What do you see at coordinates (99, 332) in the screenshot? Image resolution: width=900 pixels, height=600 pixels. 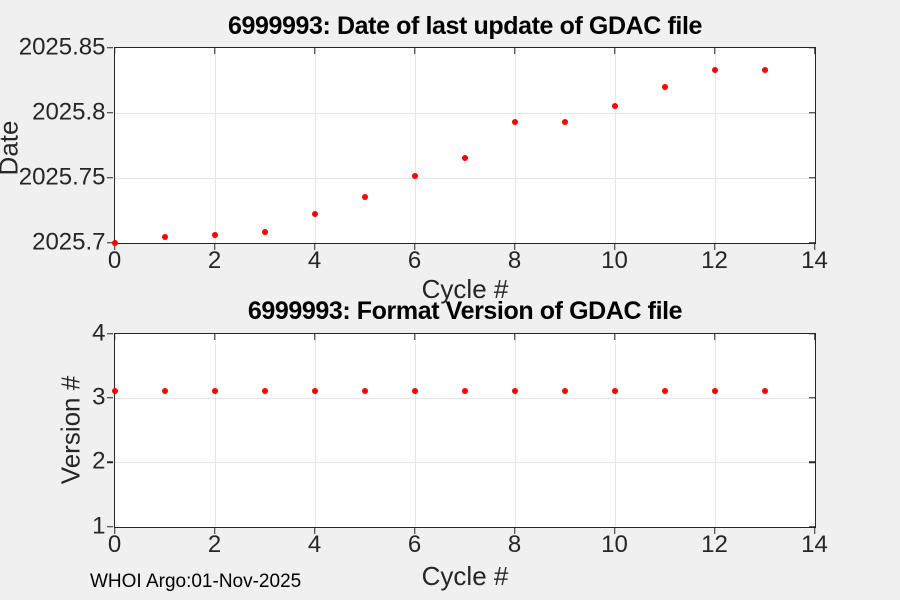 I see `y-tick-label: 4` at bounding box center [99, 332].